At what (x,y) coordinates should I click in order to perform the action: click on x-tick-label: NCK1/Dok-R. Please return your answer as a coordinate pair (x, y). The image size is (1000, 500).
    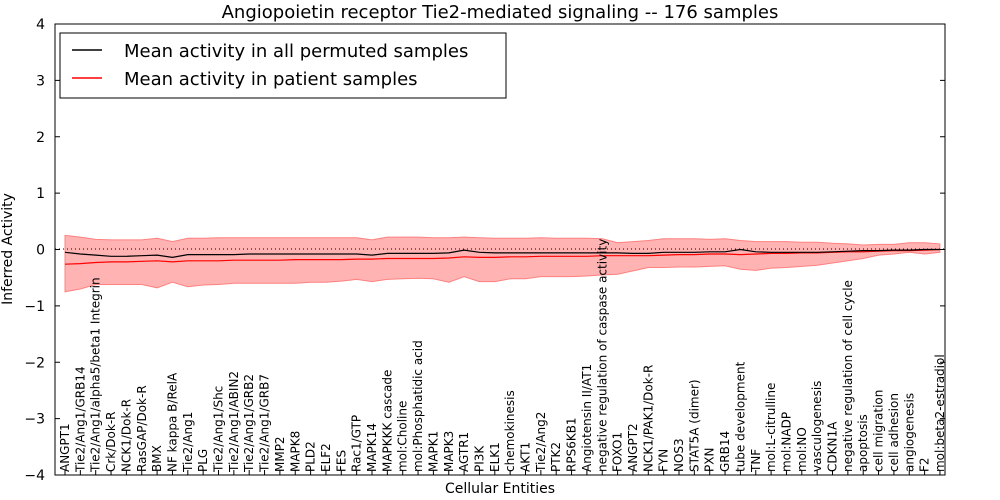
    Looking at the image, I should click on (126, 435).